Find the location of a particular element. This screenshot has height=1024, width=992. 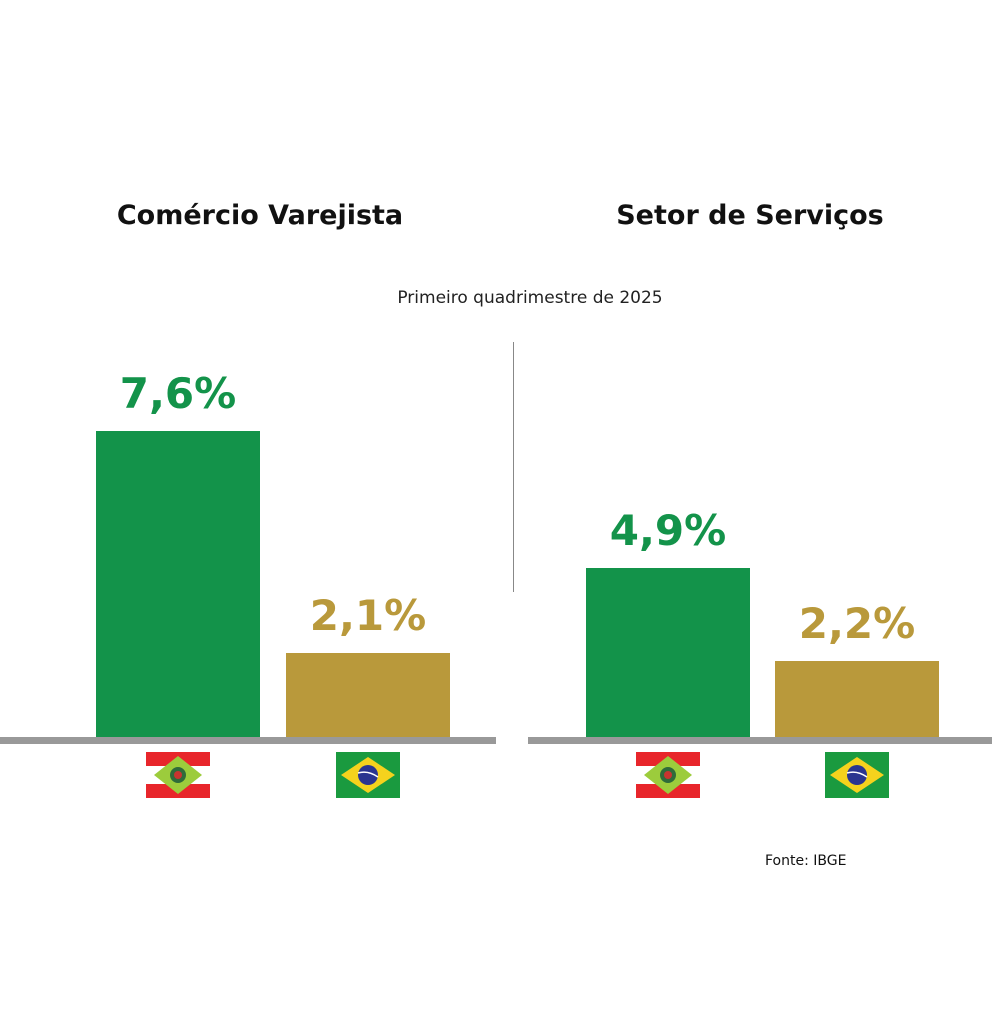

subtitle: Primeiro quadrimestre de 2025 is located at coordinates (530, 298).